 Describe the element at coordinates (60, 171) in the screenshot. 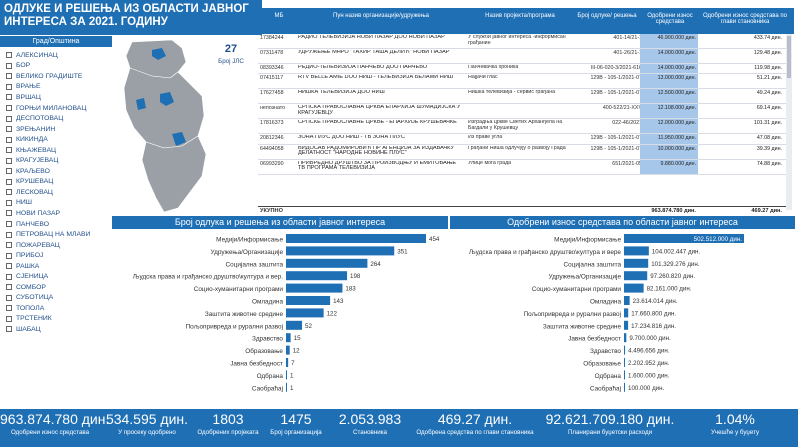

I see `municipality-item: КРАЉЕВО` at that location.